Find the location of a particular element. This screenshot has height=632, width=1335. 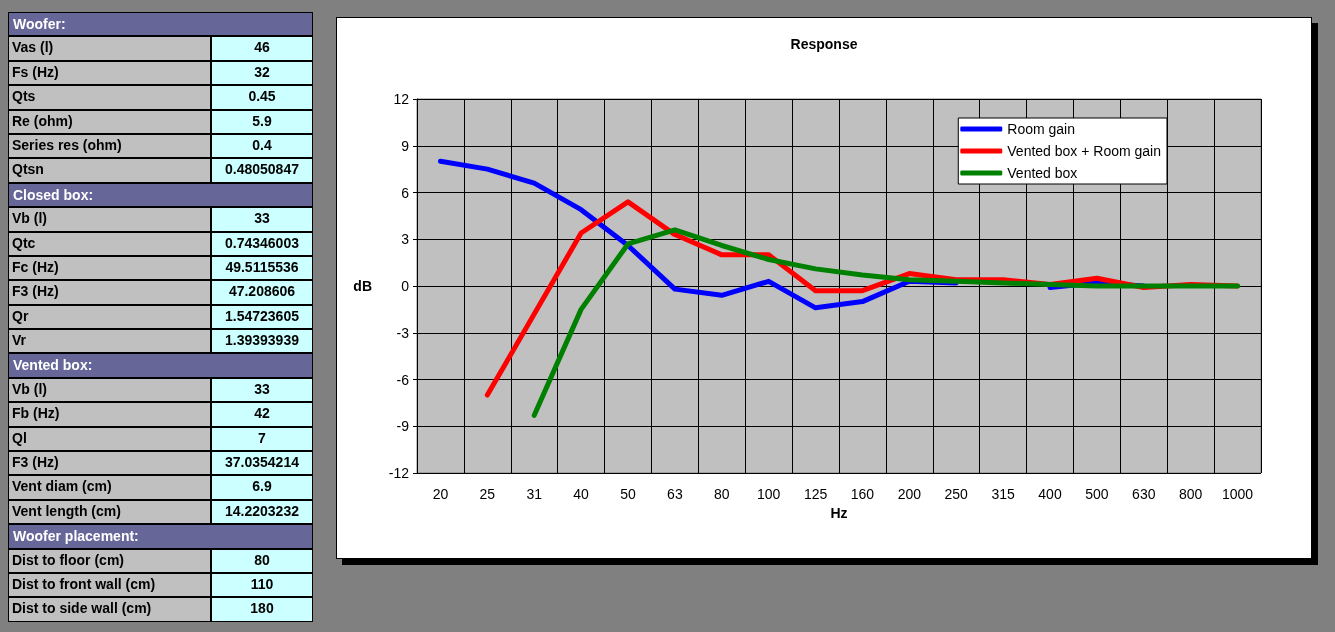

data-label: 49.5115536 is located at coordinates (262, 268).